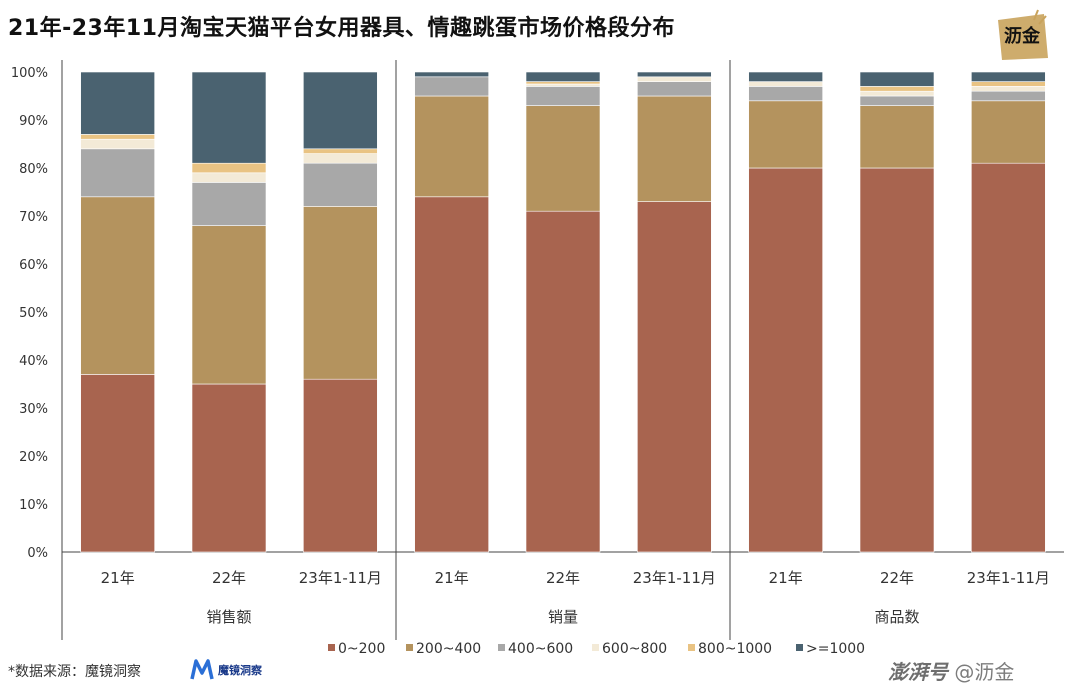 This screenshot has height=693, width=1080. Describe the element at coordinates (984, 672) in the screenshot. I see `watermark-author: @沥金` at that location.